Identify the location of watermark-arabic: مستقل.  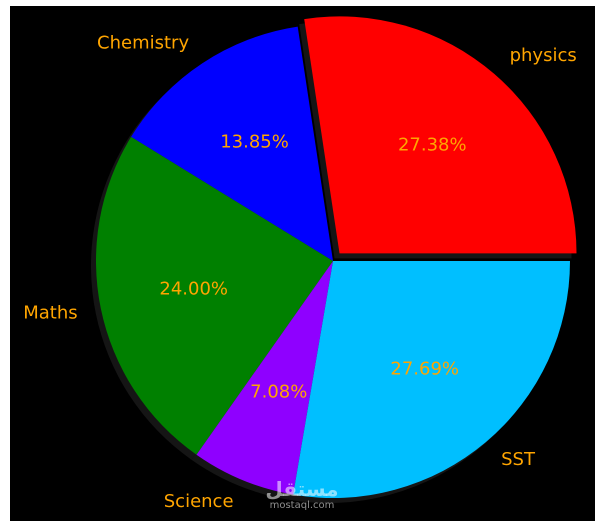
(302, 489).